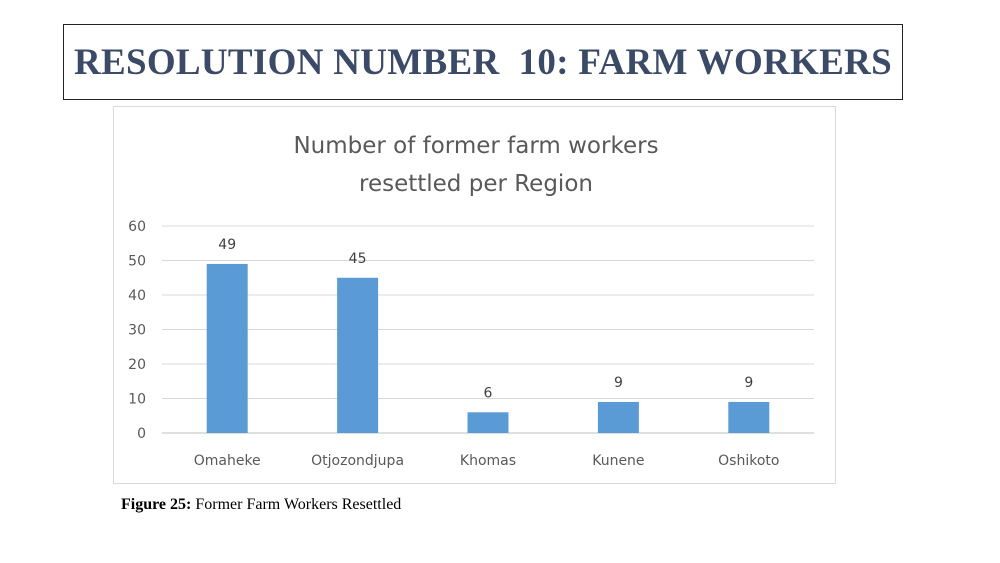 This screenshot has width=1000, height=563. I want to click on y-tick-label: 30, so click(137, 331).